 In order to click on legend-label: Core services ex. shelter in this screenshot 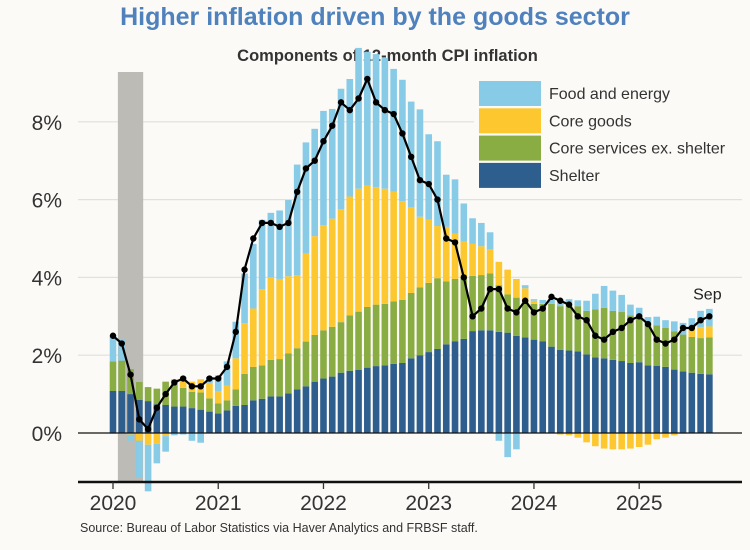, I will do `click(637, 149)`.